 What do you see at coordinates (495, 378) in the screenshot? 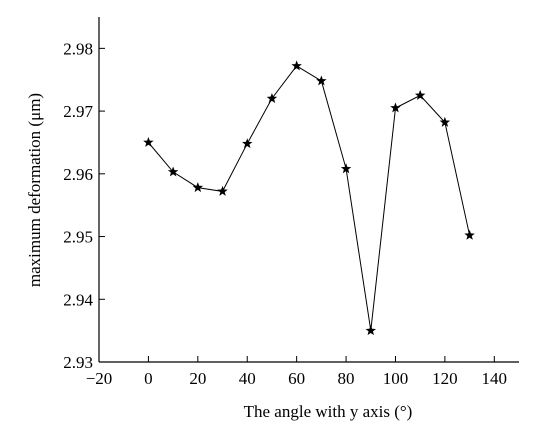
I see `x-tick-label: 140` at bounding box center [495, 378].